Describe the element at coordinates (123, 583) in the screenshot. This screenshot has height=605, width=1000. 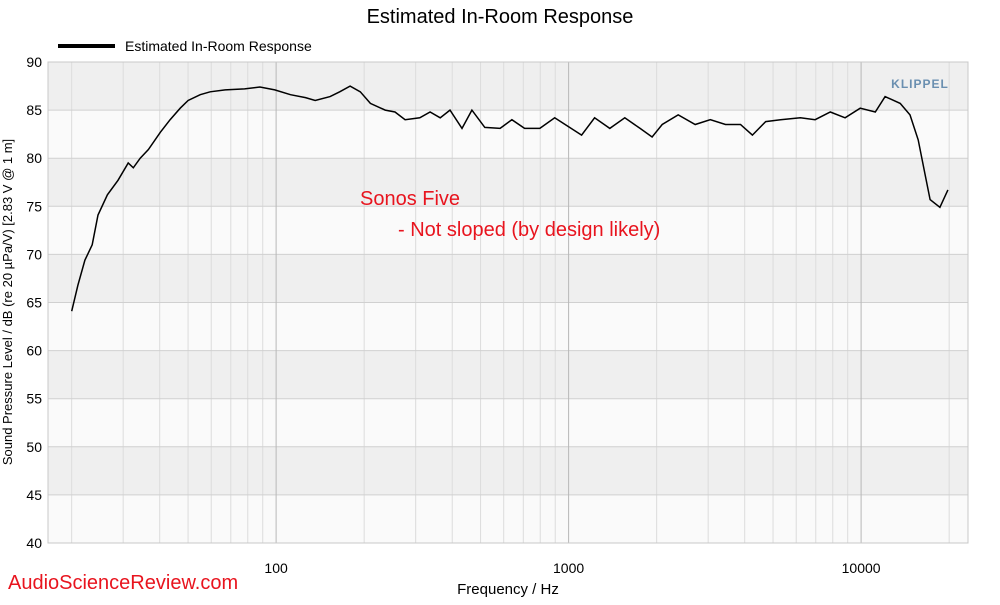
I see `watermark: AudioScienceReview.com` at that location.